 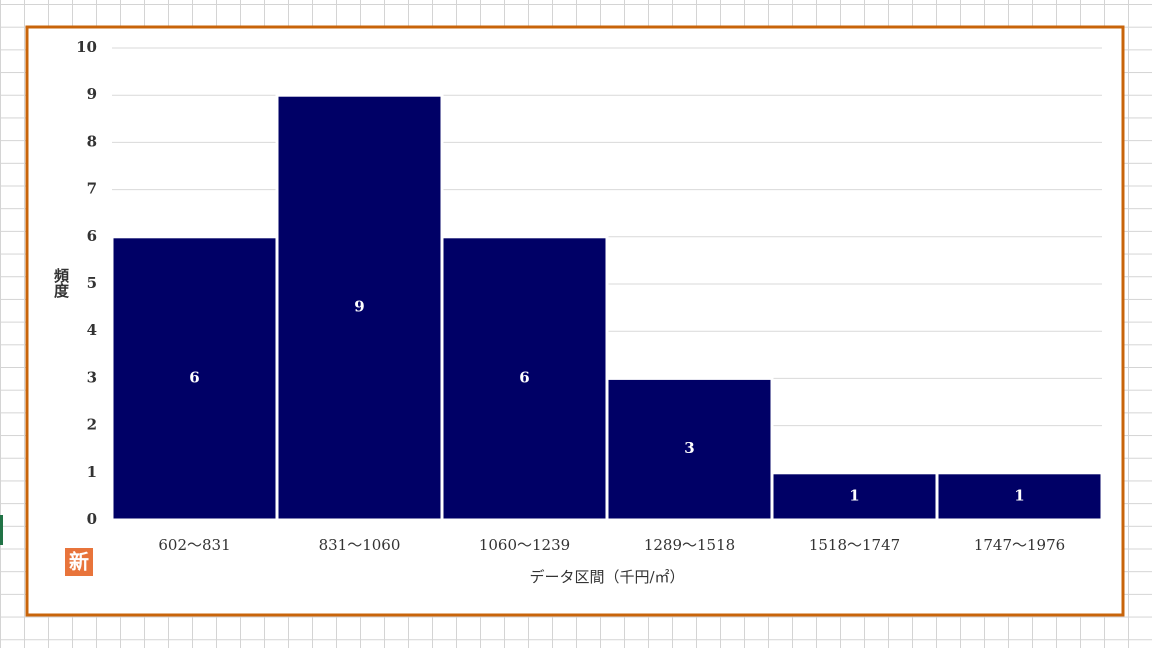 I want to click on y-tick-label: 1, so click(x=92, y=472).